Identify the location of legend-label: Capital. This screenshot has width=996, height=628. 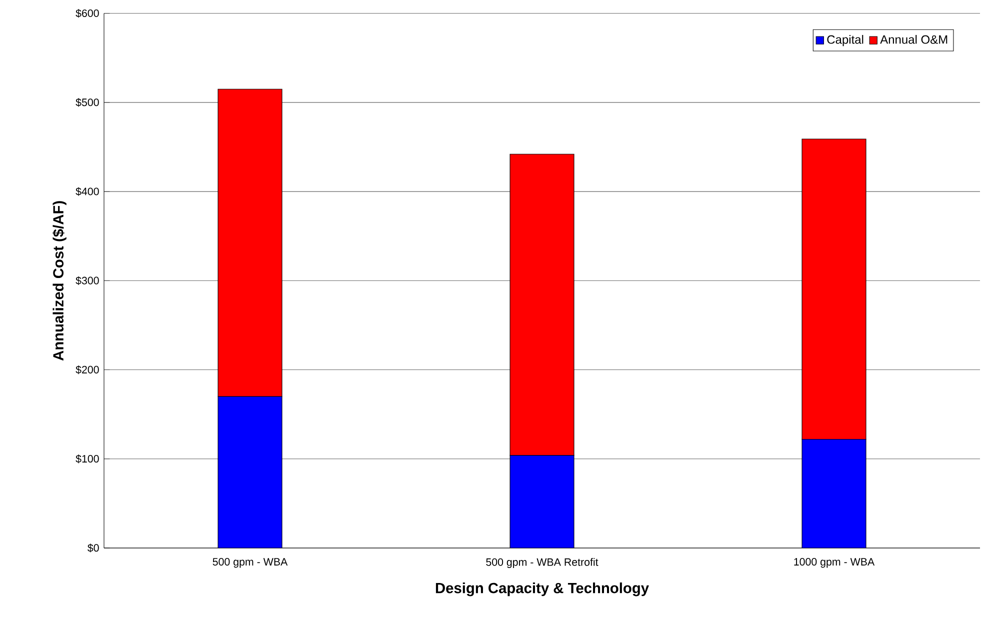
(845, 40).